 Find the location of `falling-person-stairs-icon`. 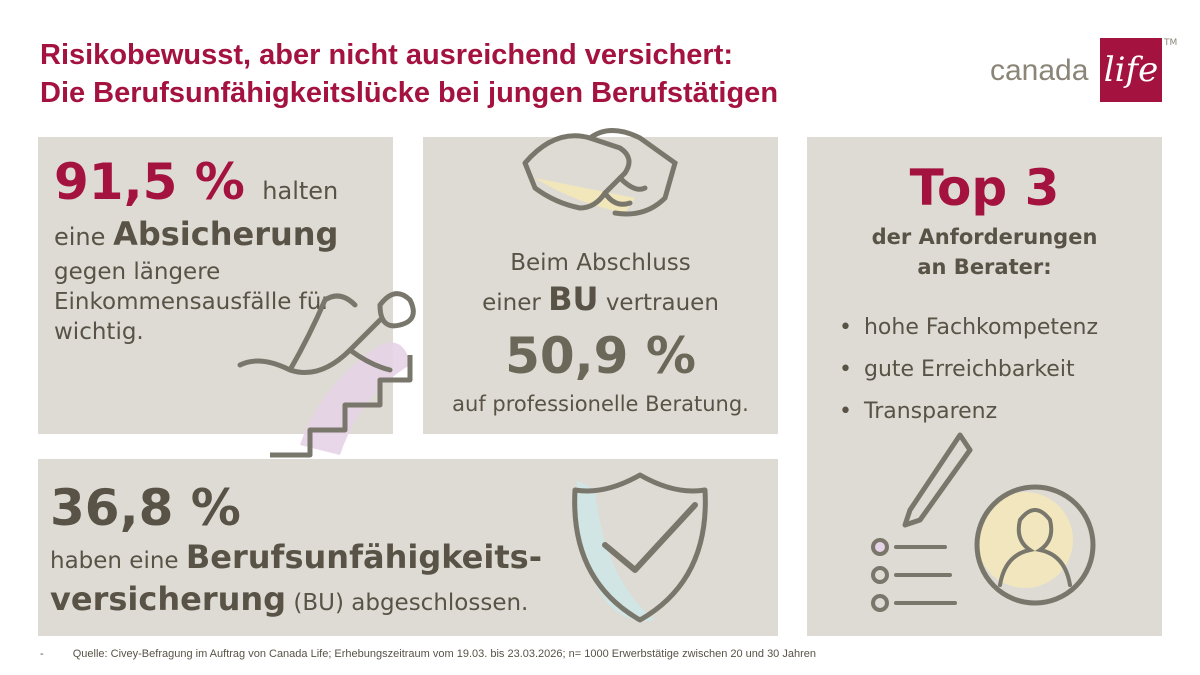

falling-person-stairs-icon is located at coordinates (326, 374).